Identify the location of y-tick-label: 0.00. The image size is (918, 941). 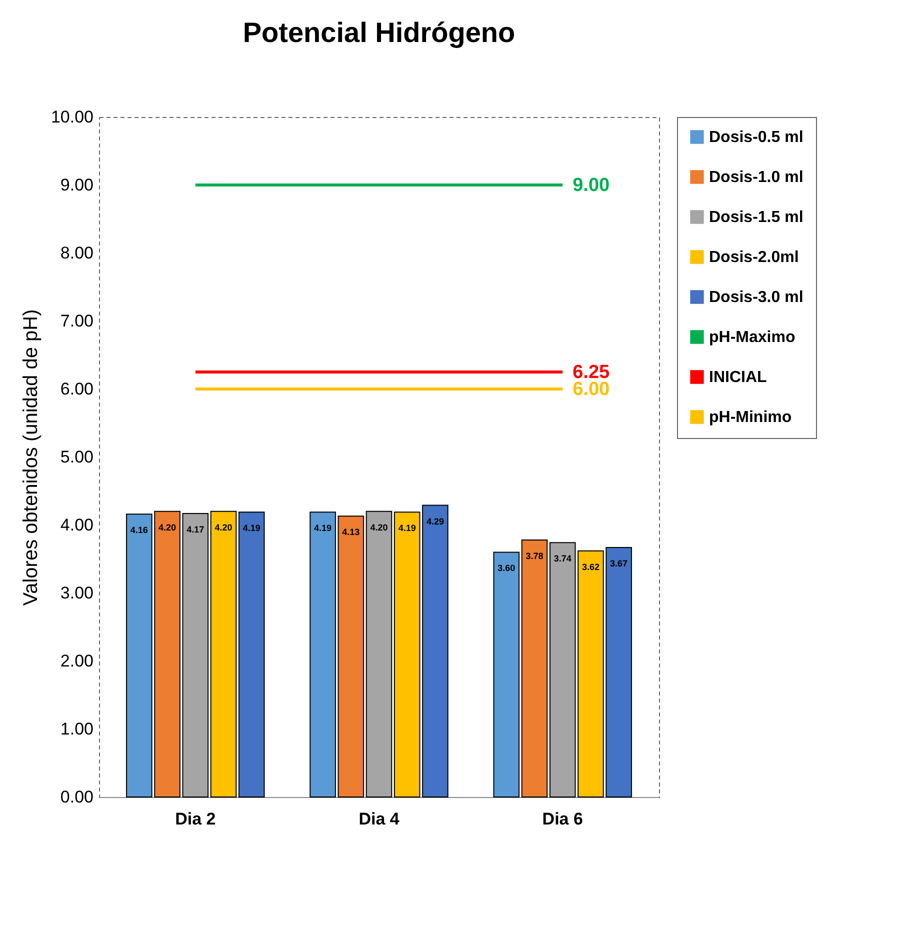
(77, 797).